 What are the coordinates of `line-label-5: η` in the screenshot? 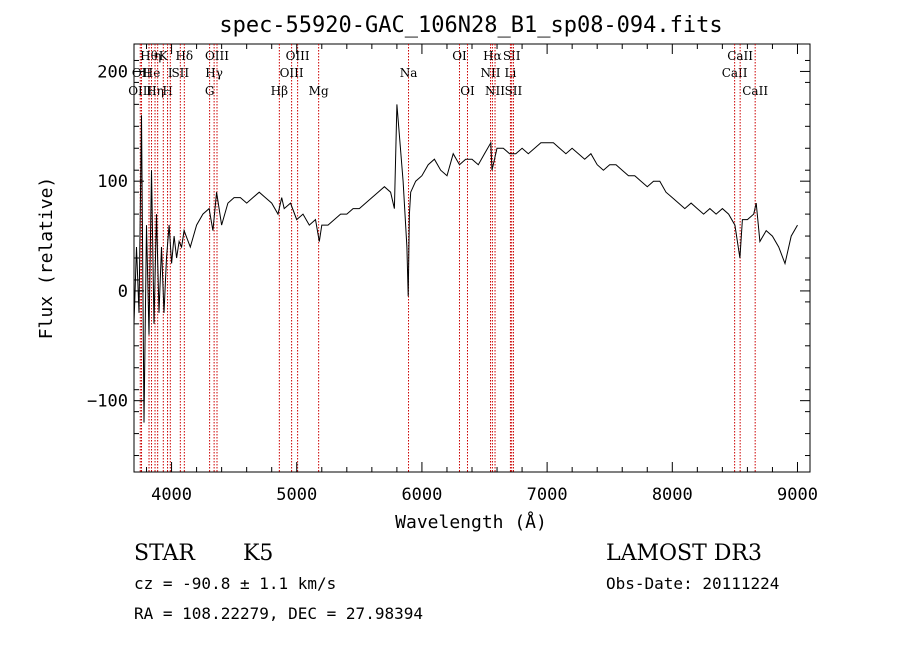 It's located at (157, 56).